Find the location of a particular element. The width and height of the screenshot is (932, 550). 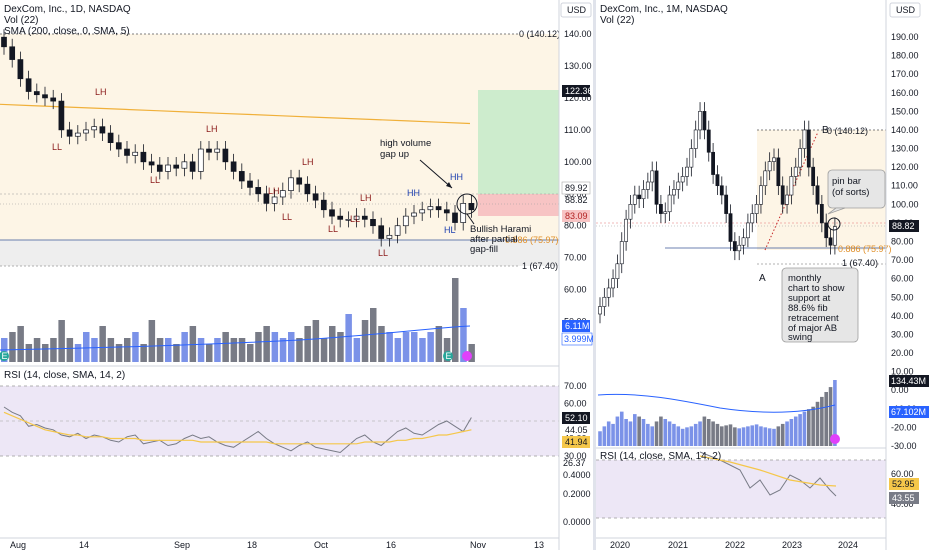

right-rsi-label: RSI (14, close, SMA, 14, 2) is located at coordinates (660, 456).